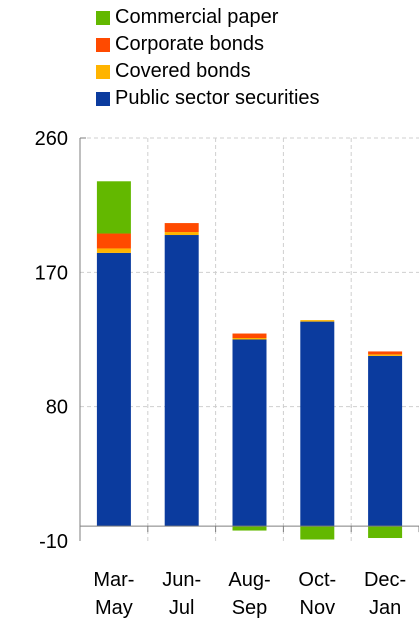  I want to click on x-tick-label: Dec-, so click(385, 580).